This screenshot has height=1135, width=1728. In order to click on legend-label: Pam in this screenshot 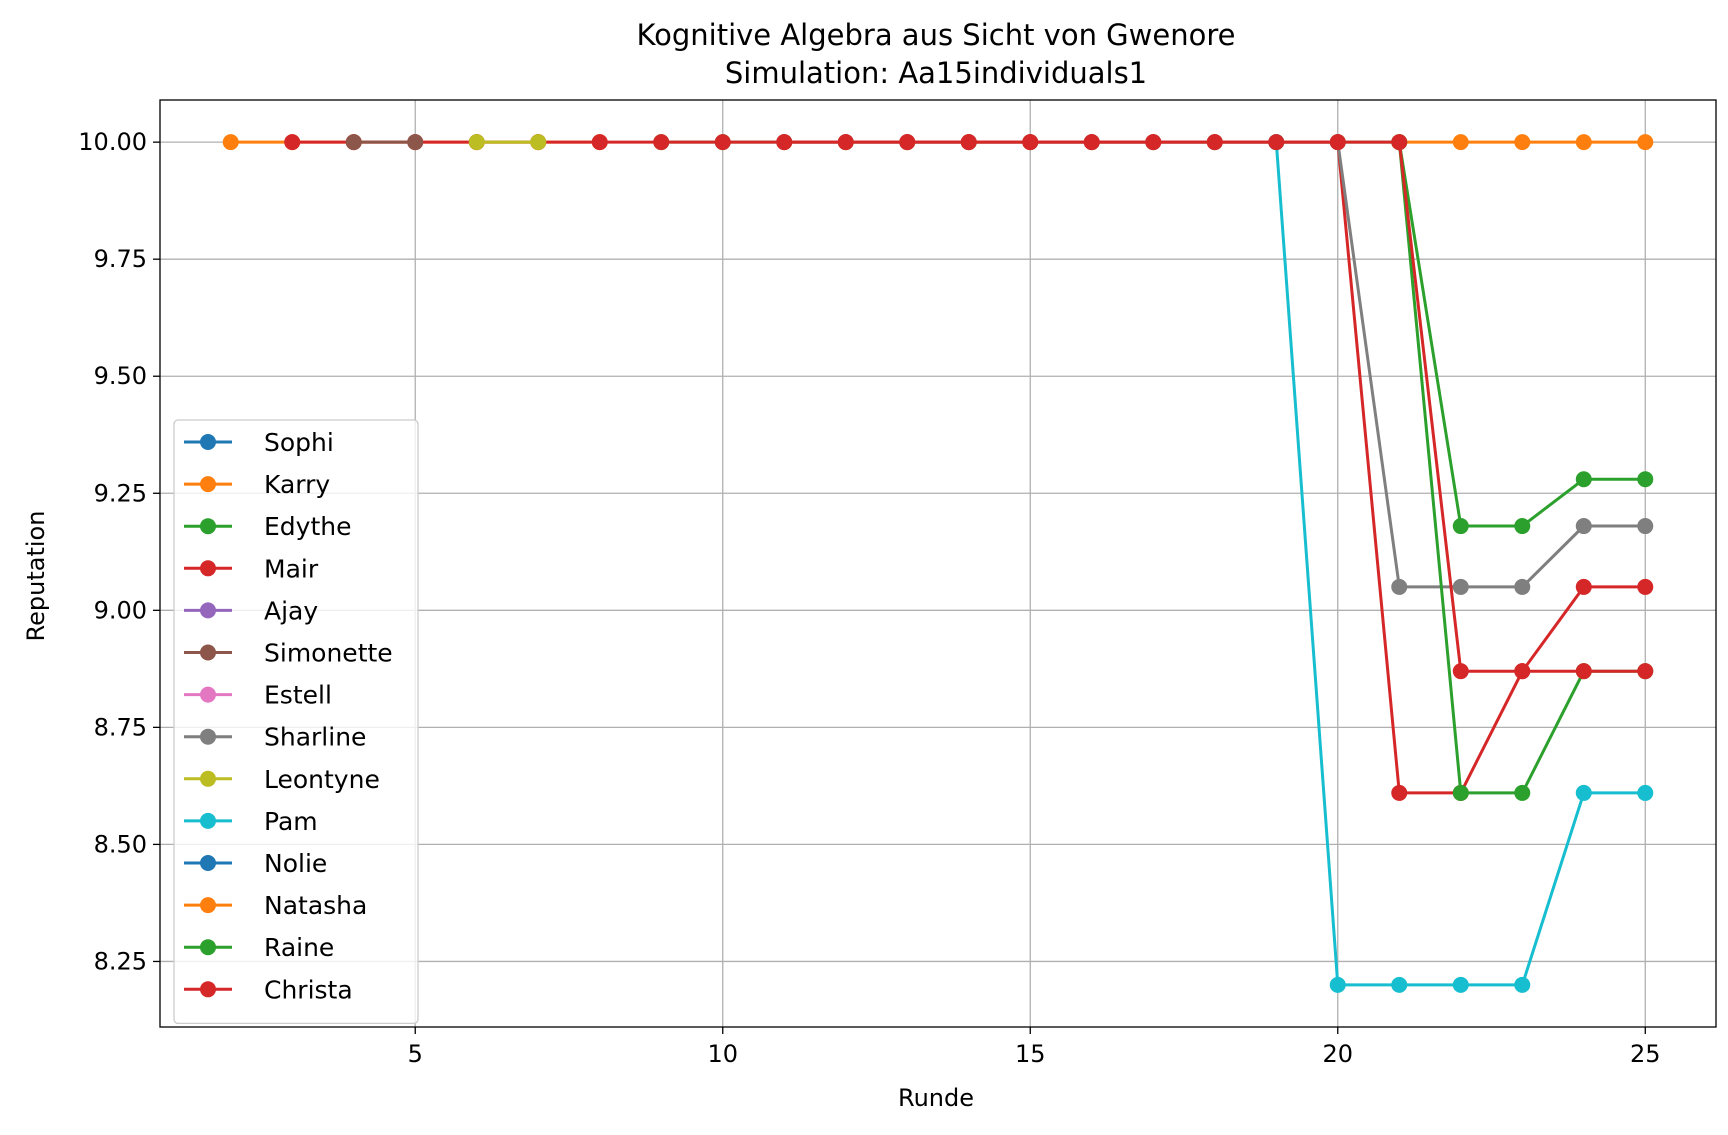, I will do `click(291, 821)`.